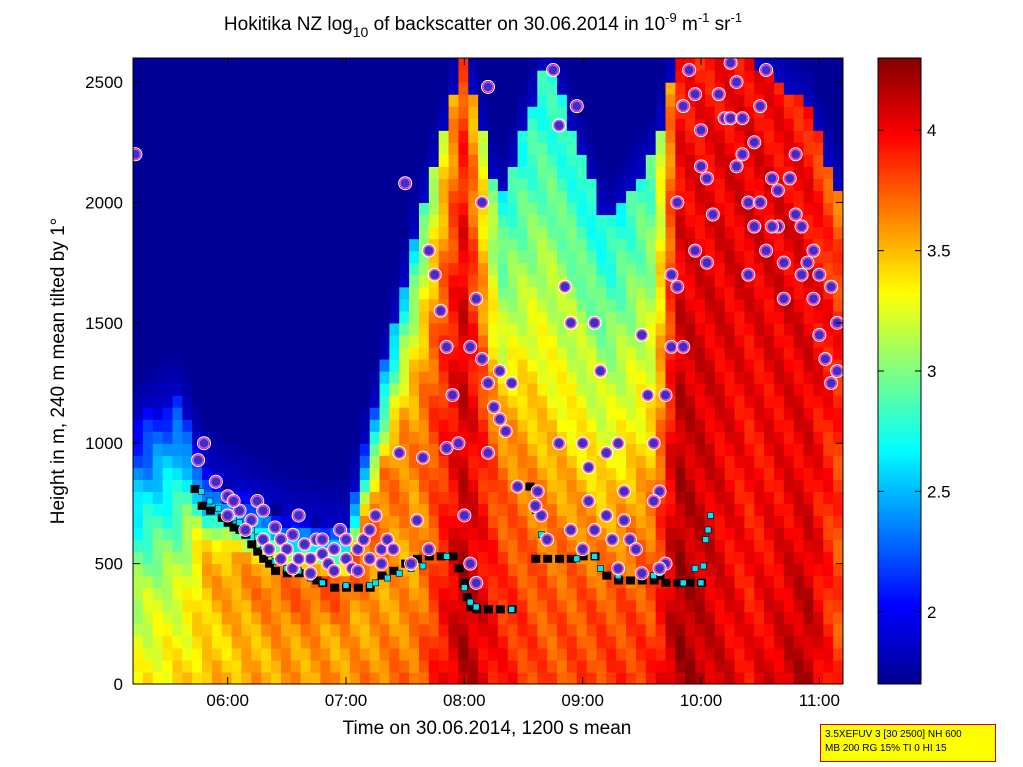 Image resolution: width=1023 pixels, height=767 pixels. I want to click on mixing-layer-cyan-point, so click(695, 568).